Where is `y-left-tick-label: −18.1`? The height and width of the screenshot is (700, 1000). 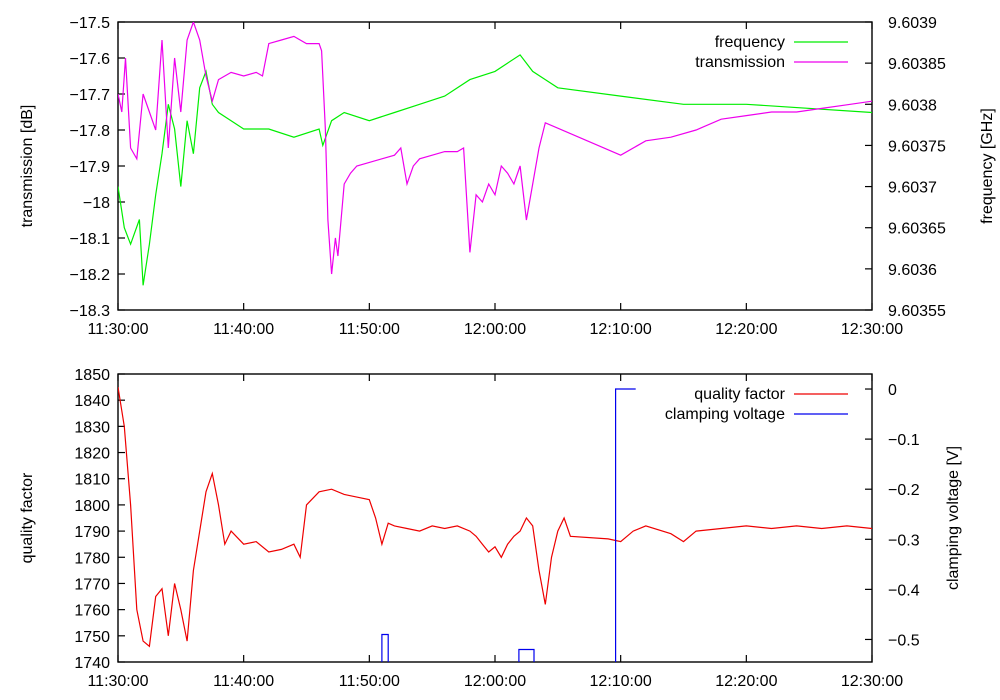 y-left-tick-label: −18.1 is located at coordinates (90, 239).